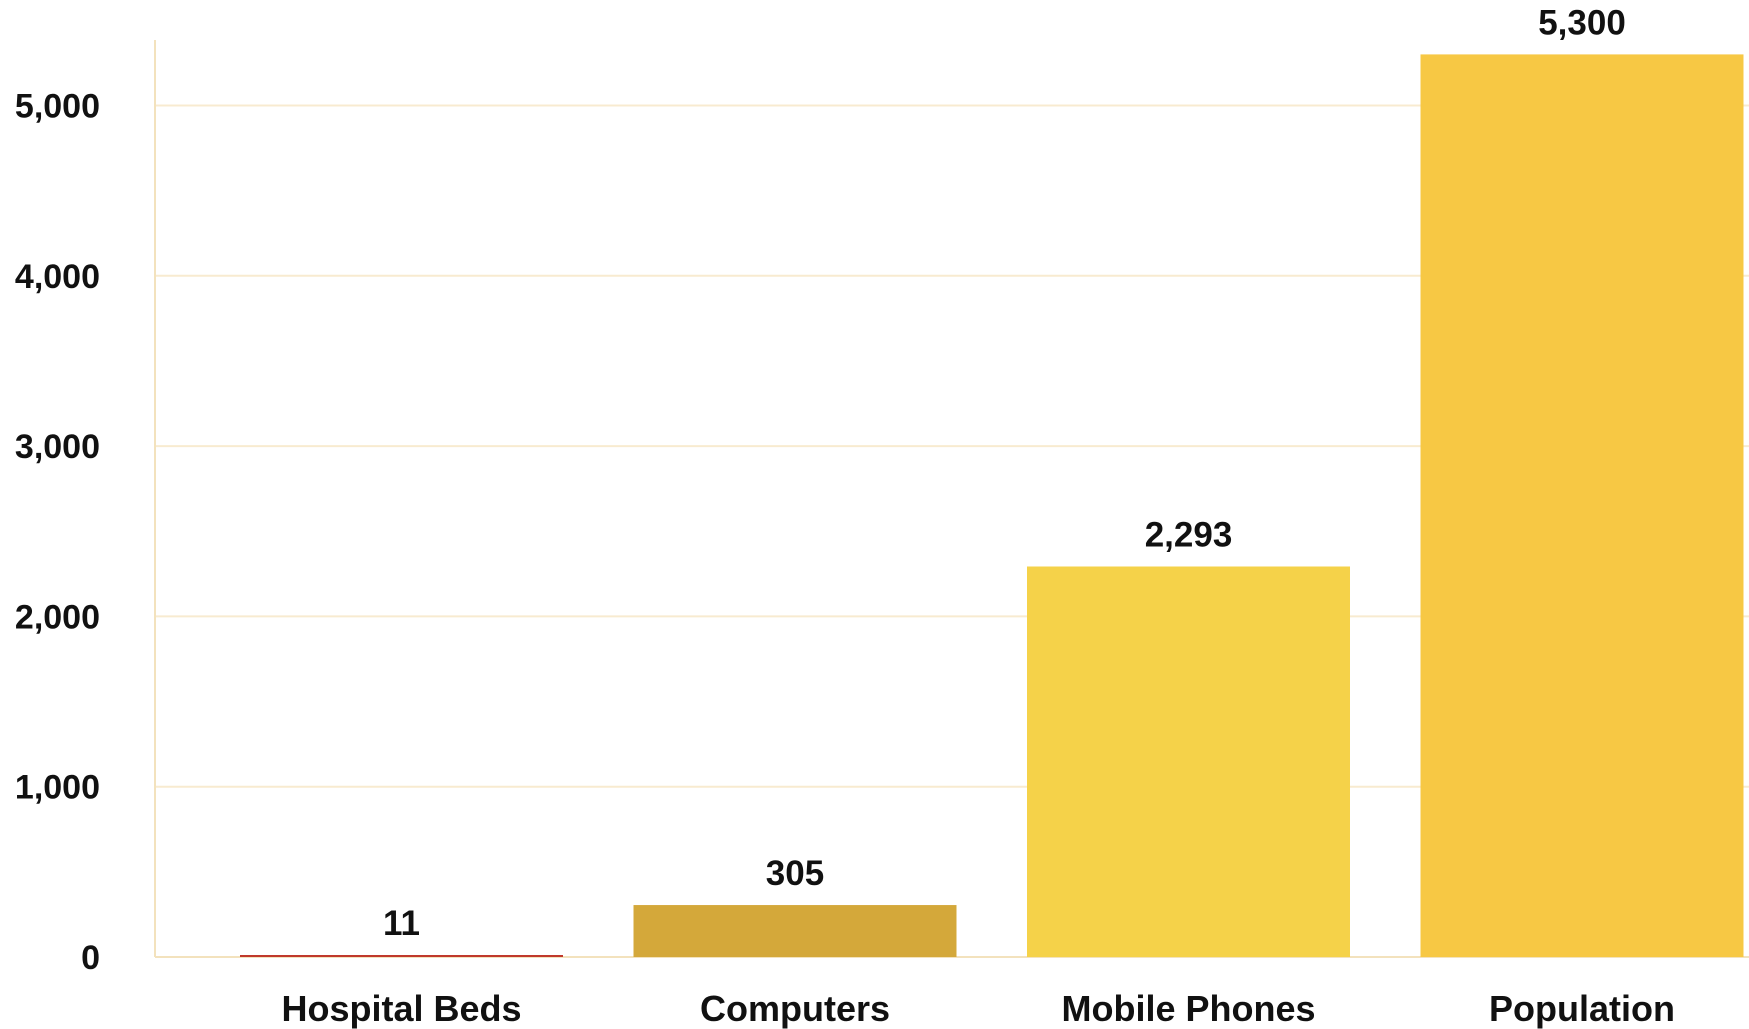 The image size is (1749, 1029). What do you see at coordinates (795, 1008) in the screenshot?
I see `x-tick-label: Computers` at bounding box center [795, 1008].